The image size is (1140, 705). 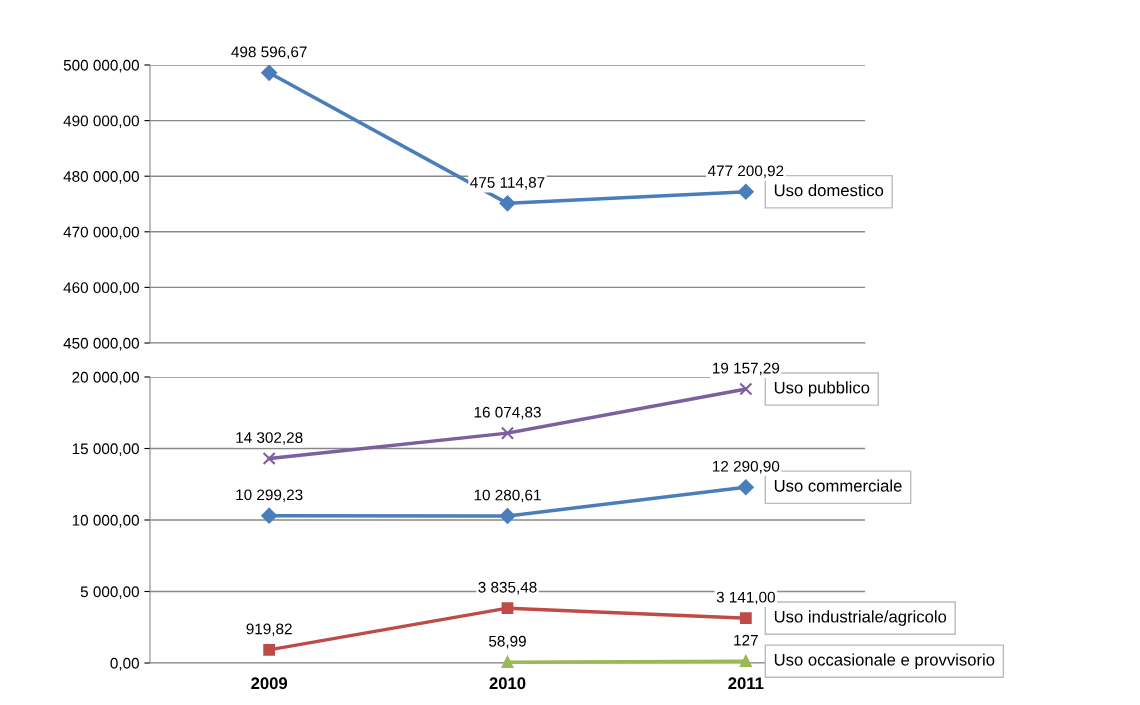 What do you see at coordinates (860, 618) in the screenshot?
I see `series-label: Uso industriale/agricolo` at bounding box center [860, 618].